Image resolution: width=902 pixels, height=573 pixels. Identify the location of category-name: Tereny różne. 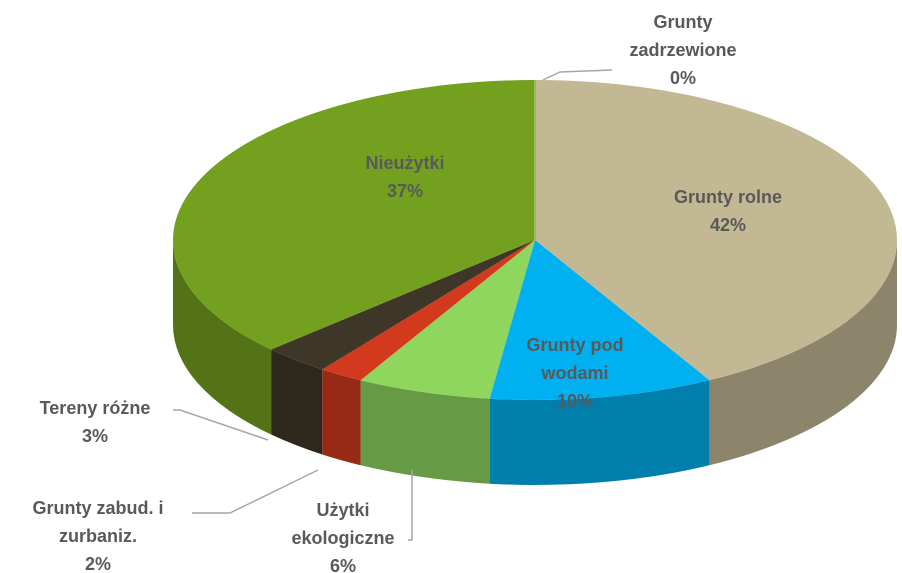
(95, 408).